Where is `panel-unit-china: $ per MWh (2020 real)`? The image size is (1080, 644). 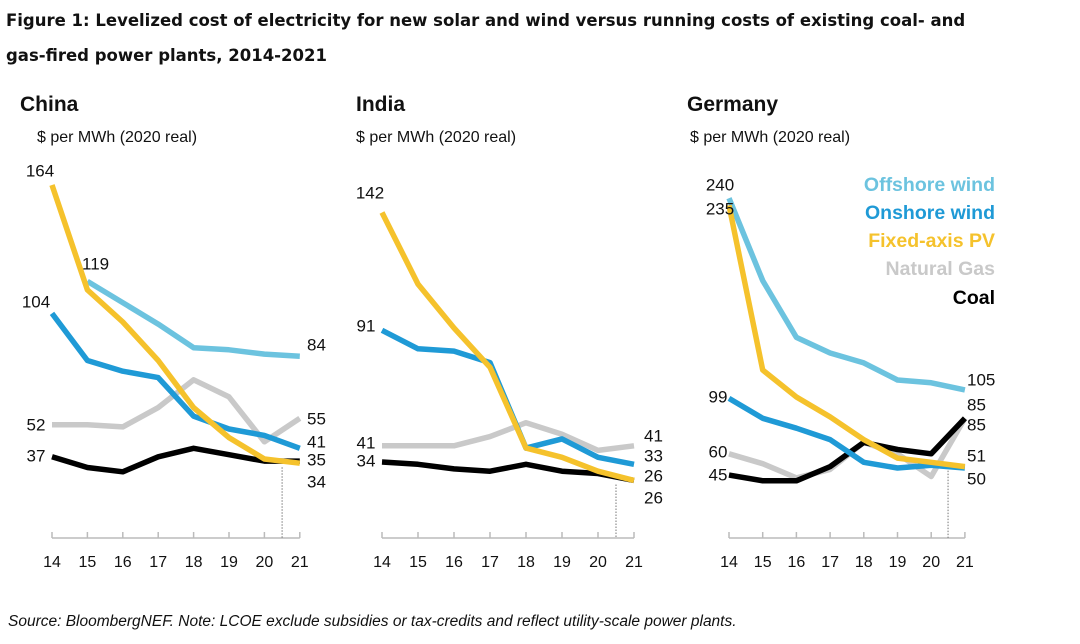 panel-unit-china: $ per MWh (2020 real) is located at coordinates (117, 137).